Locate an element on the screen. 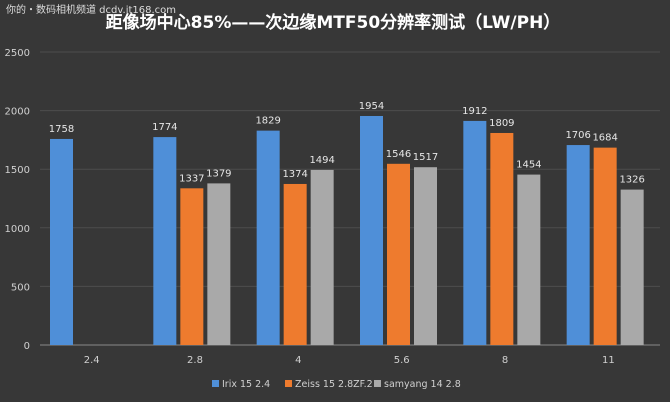 The image size is (670, 402). data-label: 1454 is located at coordinates (528, 165).